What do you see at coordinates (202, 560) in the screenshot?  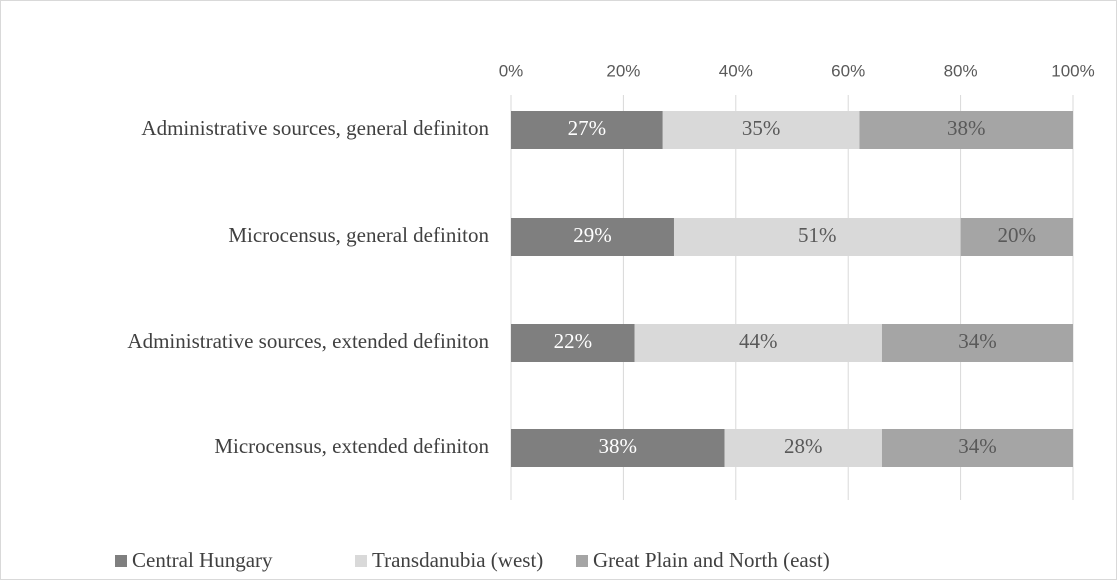 I see `legend-label: Central Hungary` at bounding box center [202, 560].